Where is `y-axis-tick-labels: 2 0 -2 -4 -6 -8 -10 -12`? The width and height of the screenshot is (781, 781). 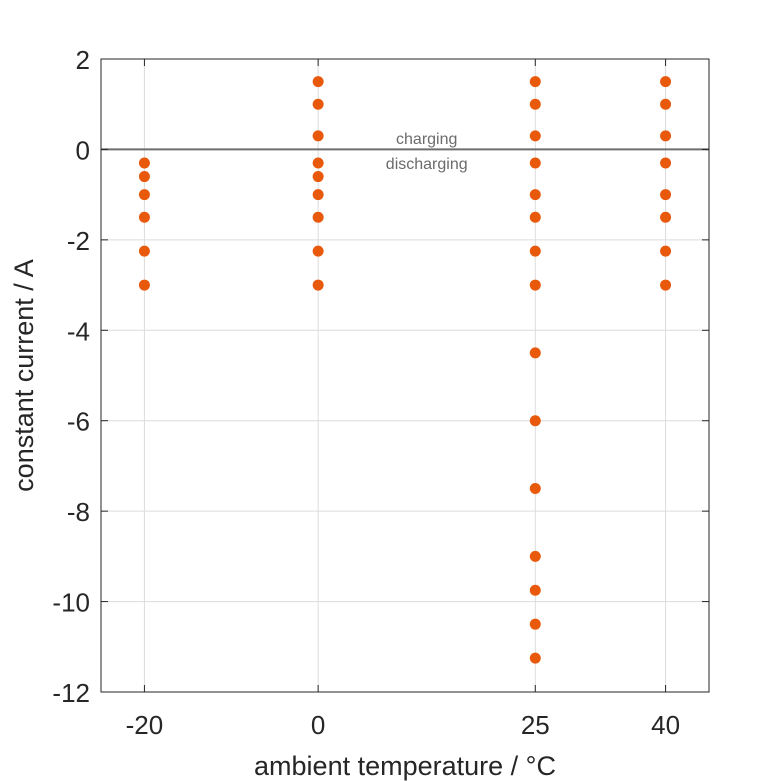 y-axis-tick-labels: 2 0 -2 -4 -6 -8 -10 -12 is located at coordinates (71, 376).